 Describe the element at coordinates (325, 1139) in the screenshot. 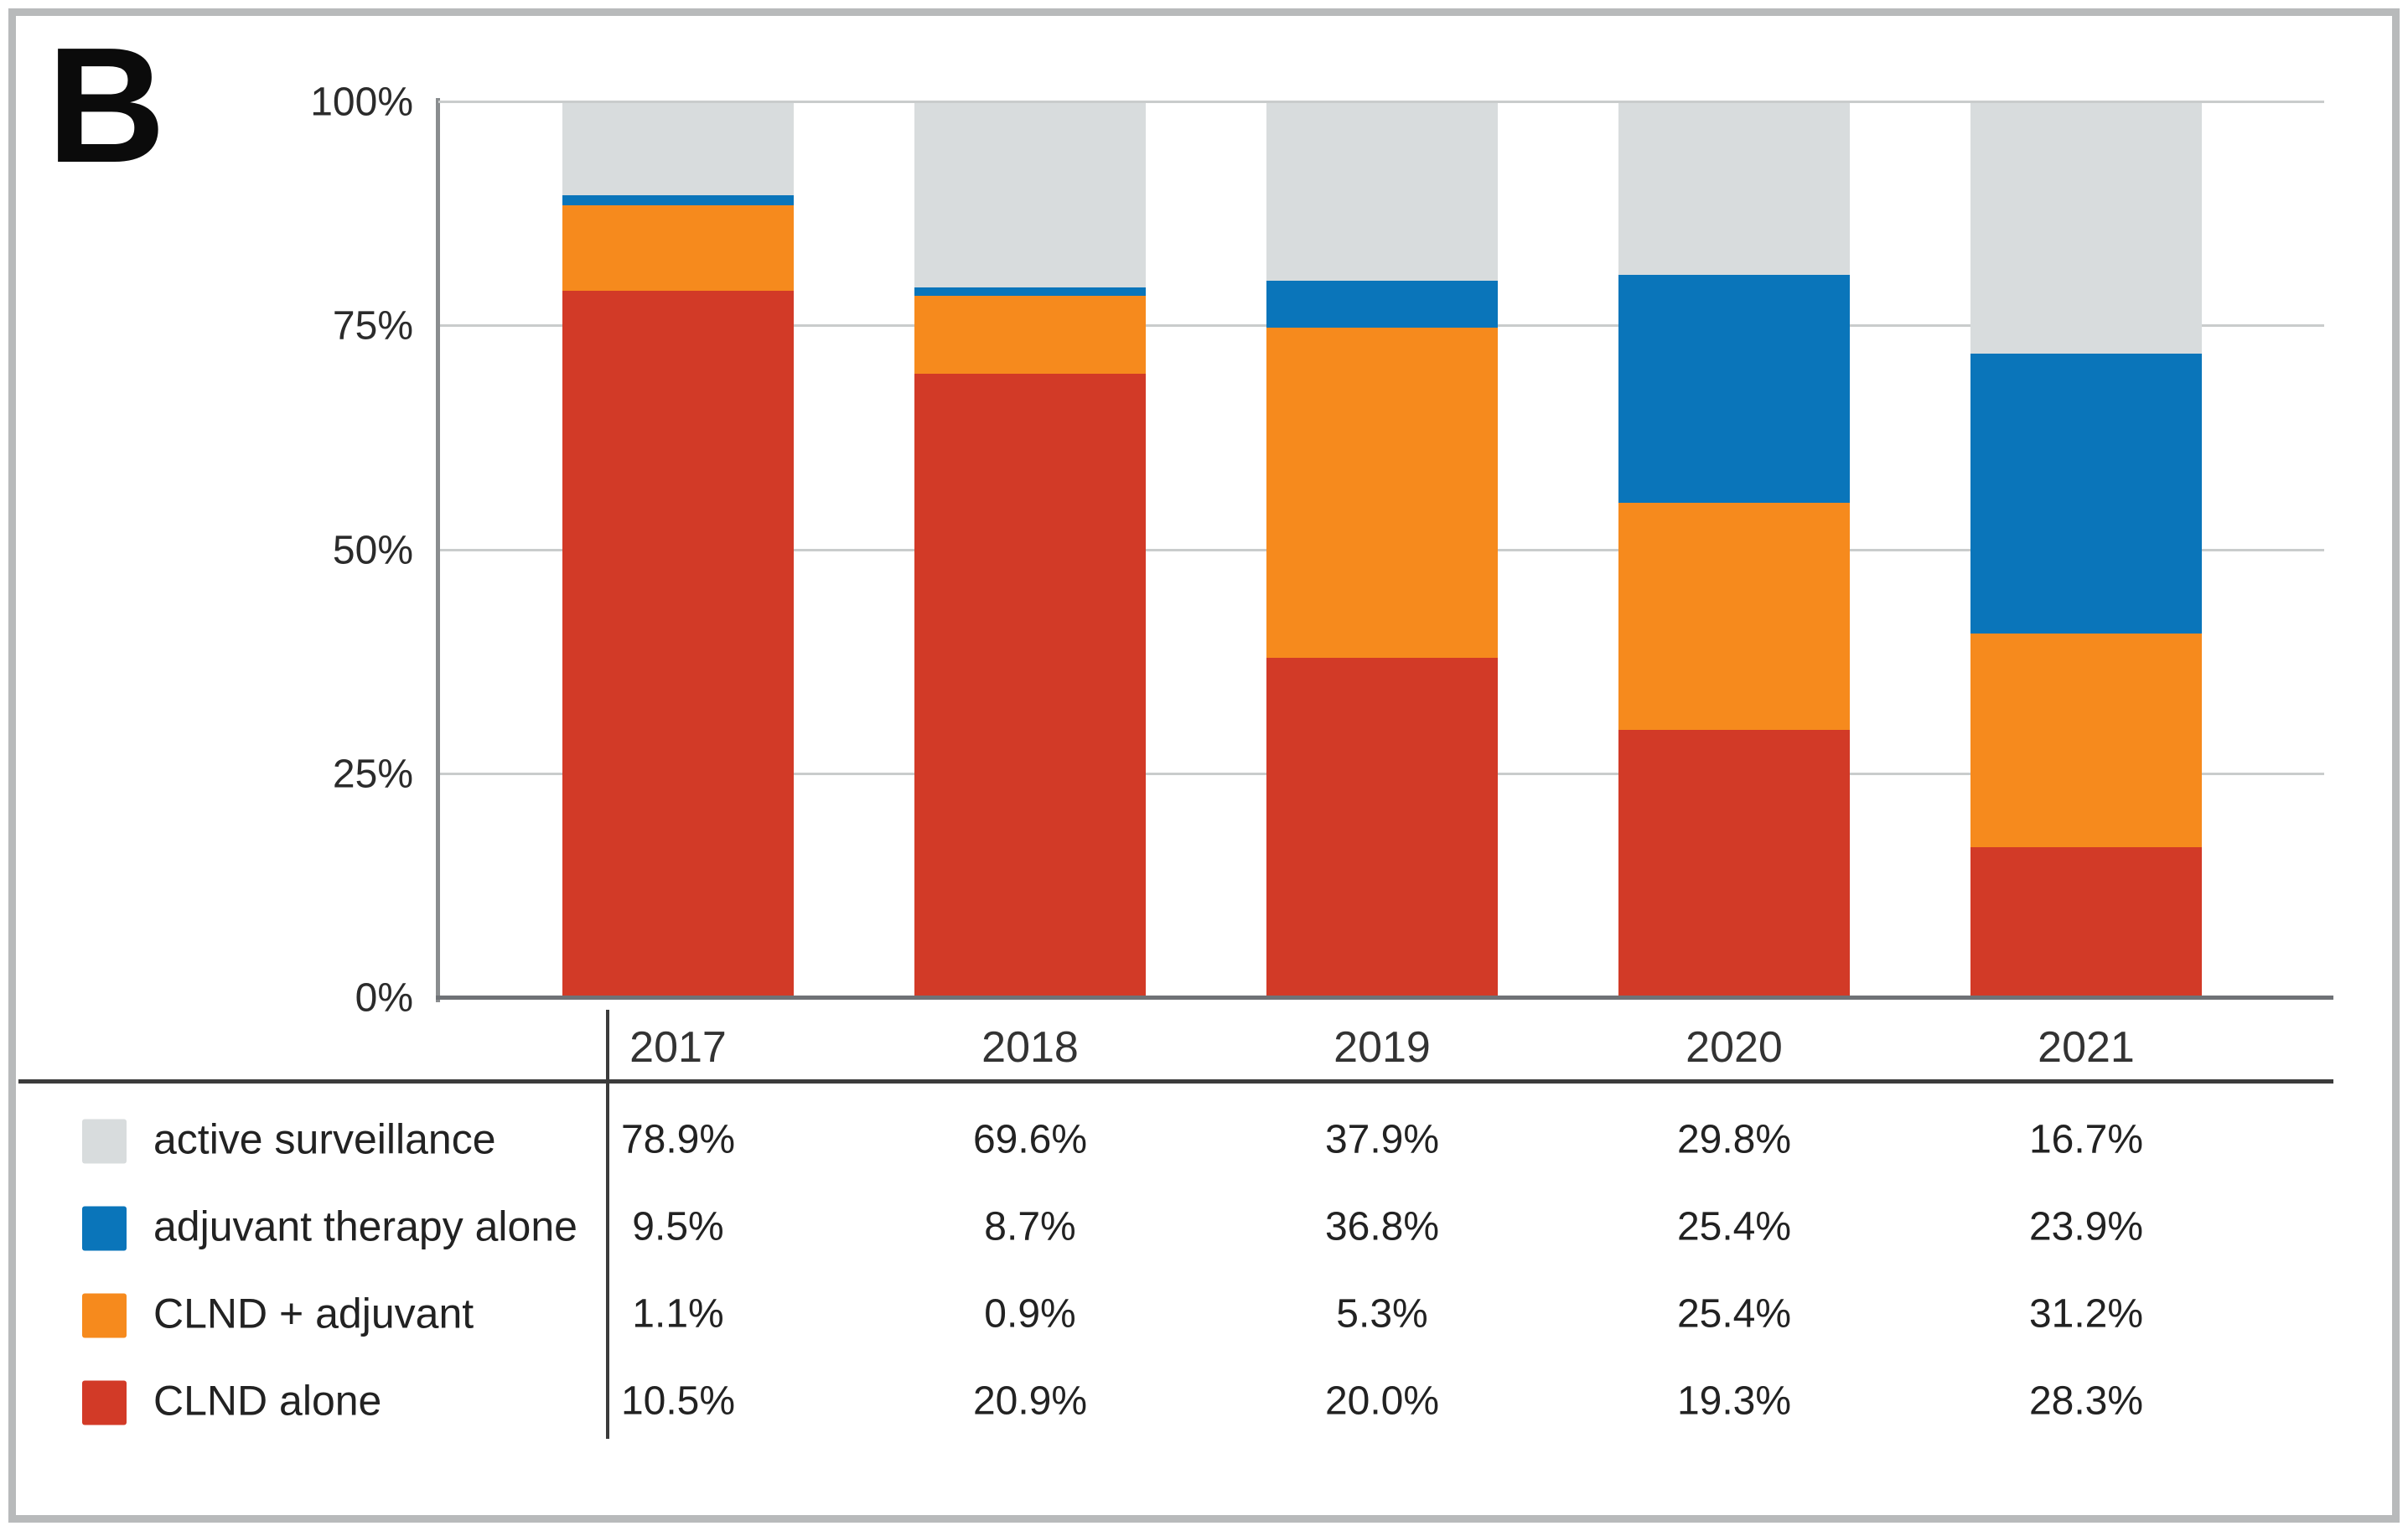

I see `legend-label-active-surveillance: active surveillance` at that location.